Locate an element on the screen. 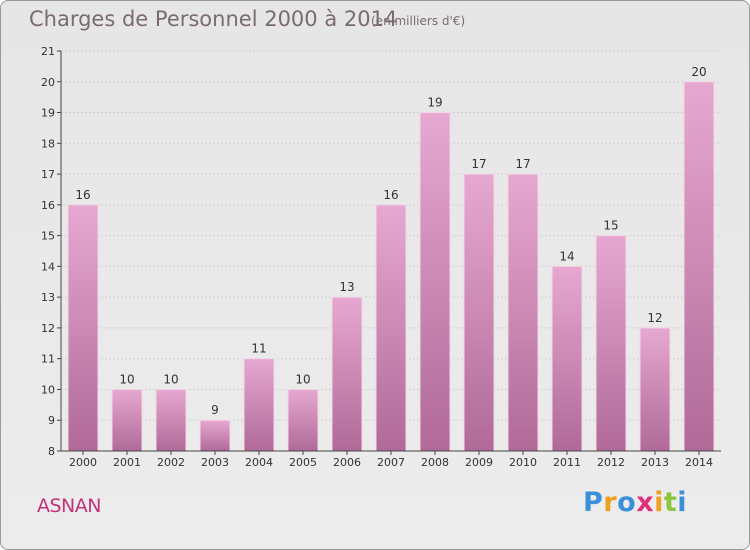  bar-2000 is located at coordinates (83, 328).